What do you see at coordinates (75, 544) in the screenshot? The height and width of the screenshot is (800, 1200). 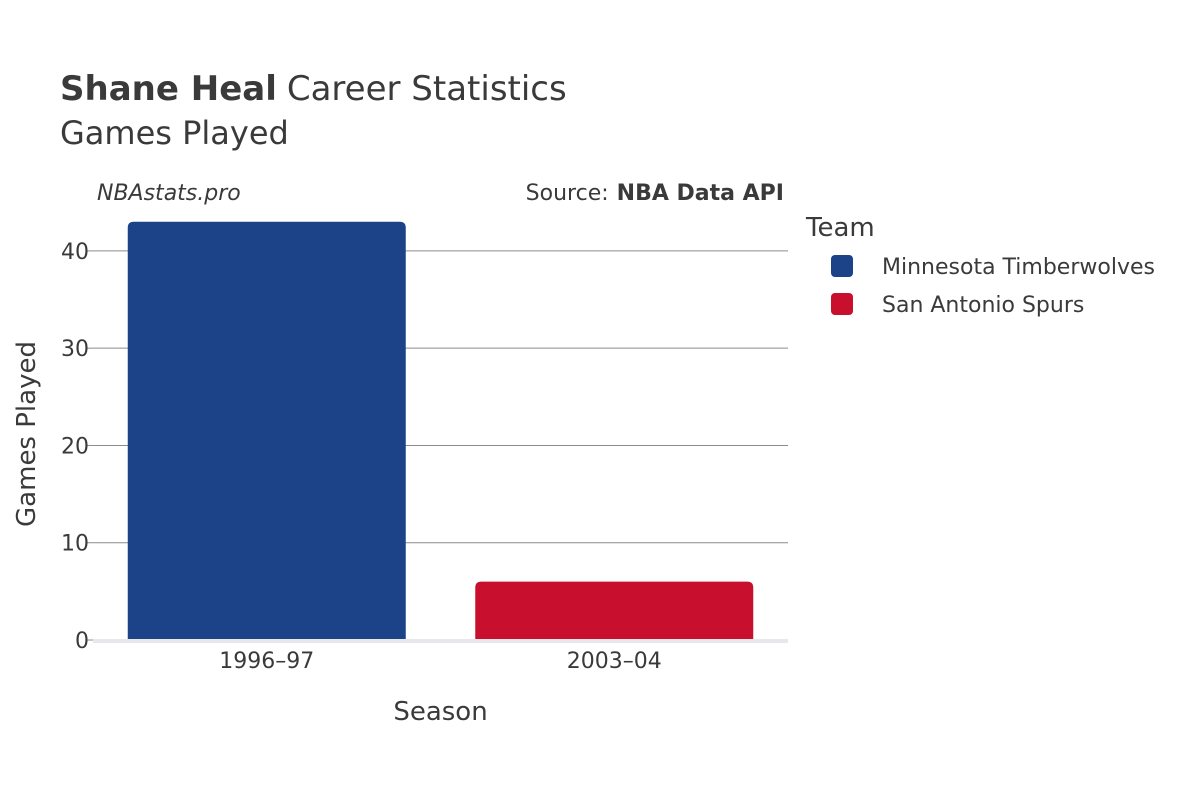 I see `y-tick-label: 10` at bounding box center [75, 544].